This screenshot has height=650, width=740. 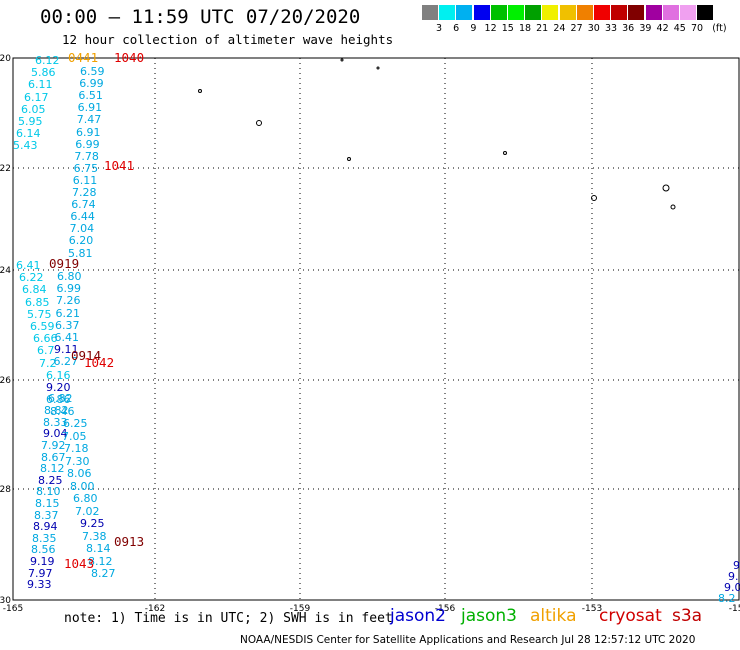 I want to click on swh-value: 5.43, so click(x=25, y=146).